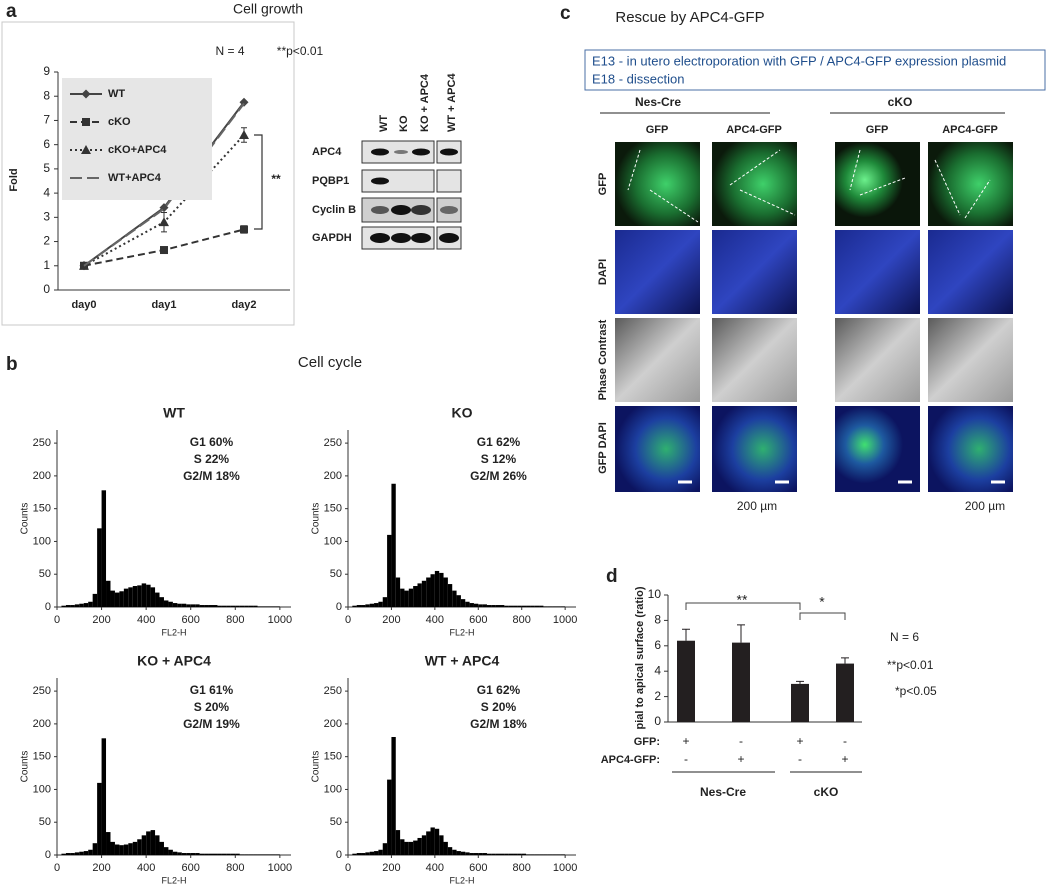 The image size is (1050, 891). Describe the element at coordinates (985, 506) in the screenshot. I see `scale-label: 200 µm` at that location.